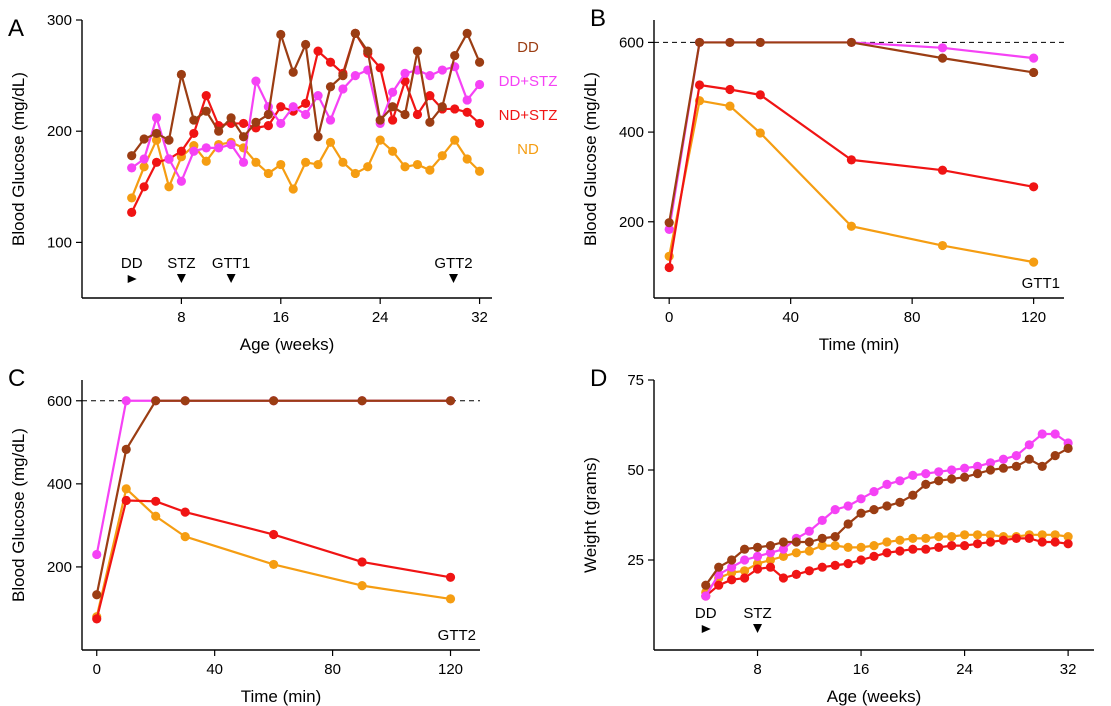 The image size is (1111, 706). I want to click on y-axis-title: Blood Glucose (mg/dL), so click(18, 515).